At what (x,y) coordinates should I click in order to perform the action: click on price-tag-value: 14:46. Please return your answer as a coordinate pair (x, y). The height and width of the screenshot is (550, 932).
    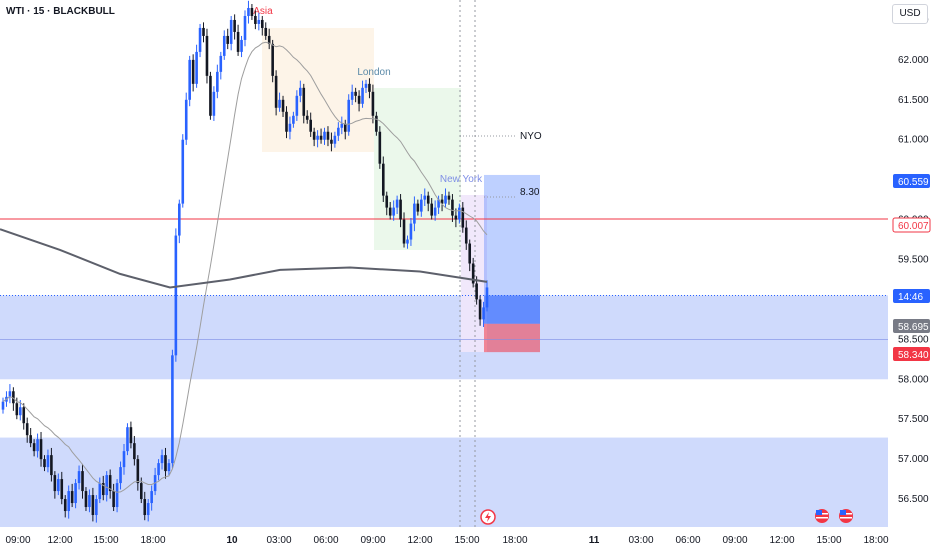
    Looking at the image, I should click on (910, 297).